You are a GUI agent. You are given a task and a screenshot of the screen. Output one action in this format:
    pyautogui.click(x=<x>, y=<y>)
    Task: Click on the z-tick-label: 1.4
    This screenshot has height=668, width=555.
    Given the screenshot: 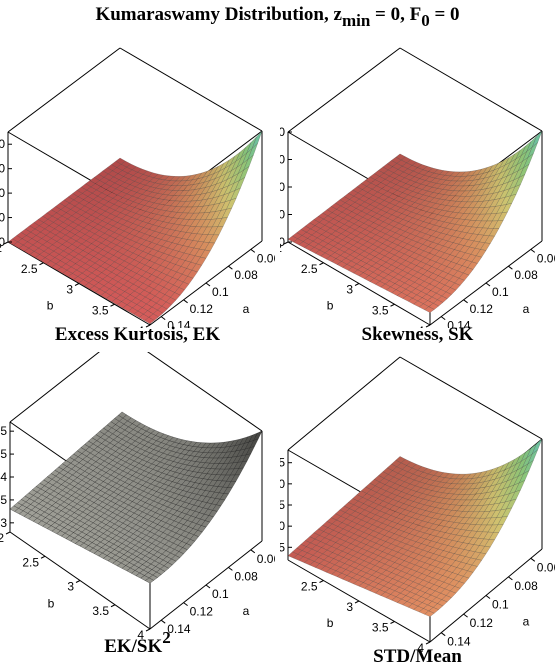 What is the action you would take?
    pyautogui.click(x=3, y=477)
    